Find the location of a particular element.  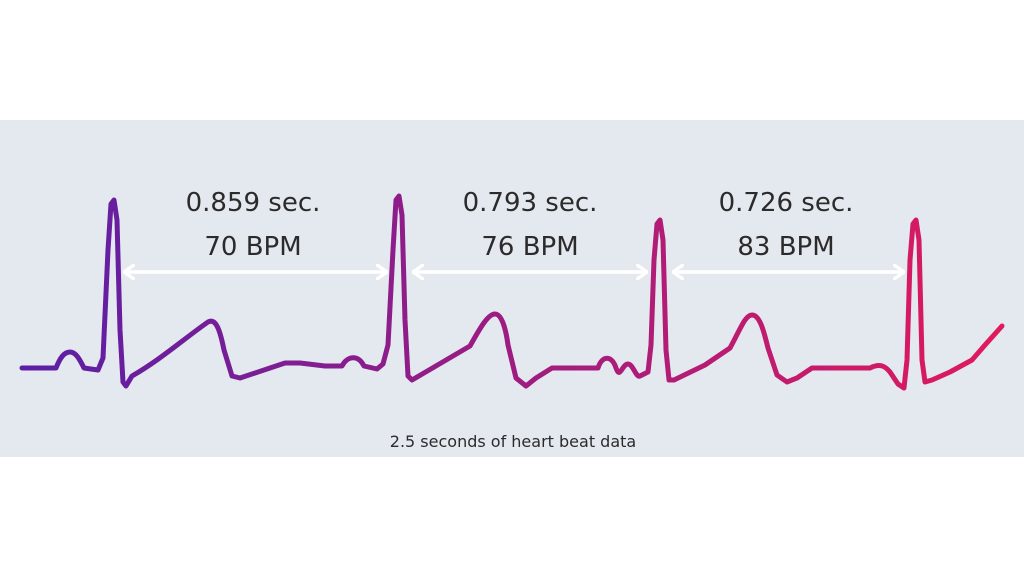

caption: 2.5 seconds of heart beat data is located at coordinates (513, 441).